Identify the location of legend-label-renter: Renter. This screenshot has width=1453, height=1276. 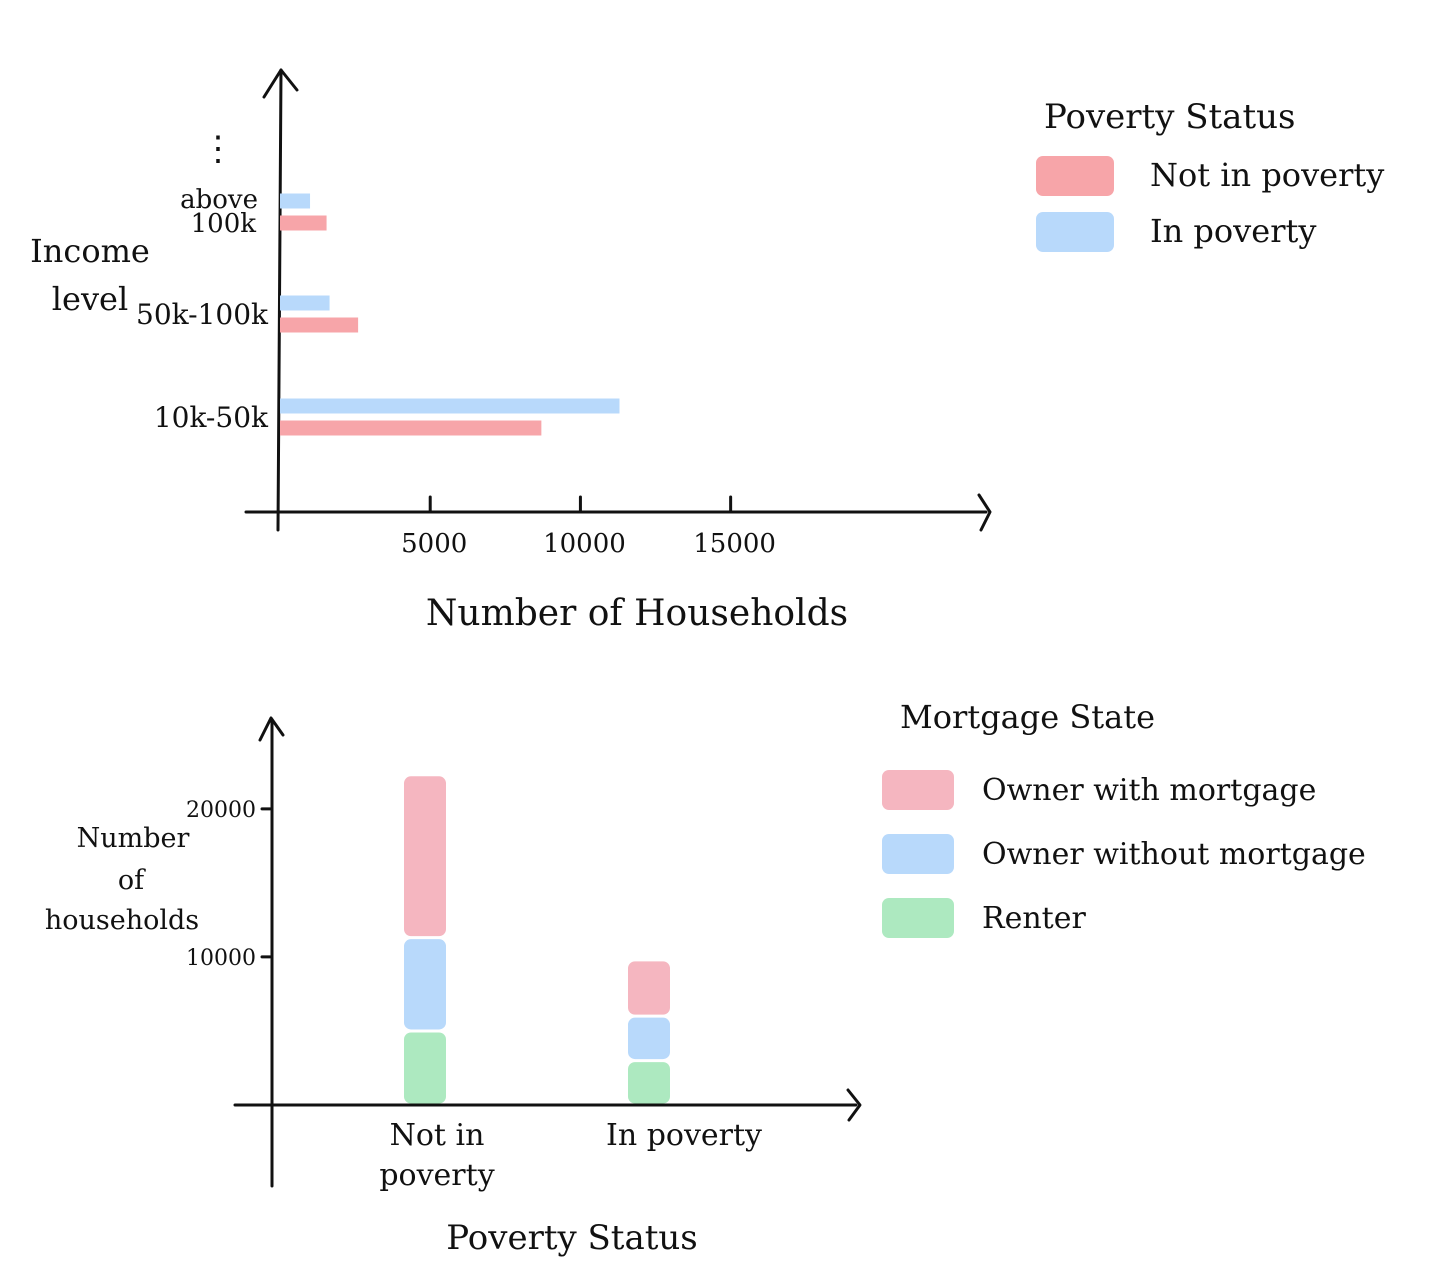
(1034, 918).